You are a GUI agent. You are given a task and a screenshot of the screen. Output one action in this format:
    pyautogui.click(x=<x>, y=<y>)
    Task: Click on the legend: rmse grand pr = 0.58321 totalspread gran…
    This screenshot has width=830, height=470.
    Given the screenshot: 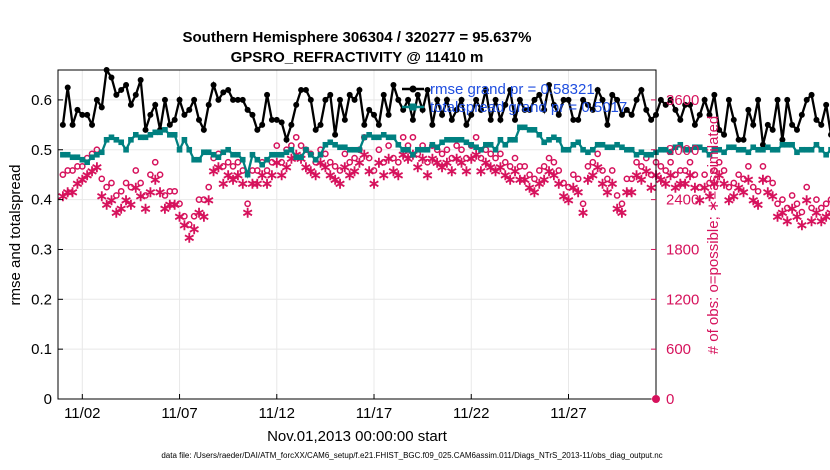 What is the action you would take?
    pyautogui.click(x=514, y=98)
    